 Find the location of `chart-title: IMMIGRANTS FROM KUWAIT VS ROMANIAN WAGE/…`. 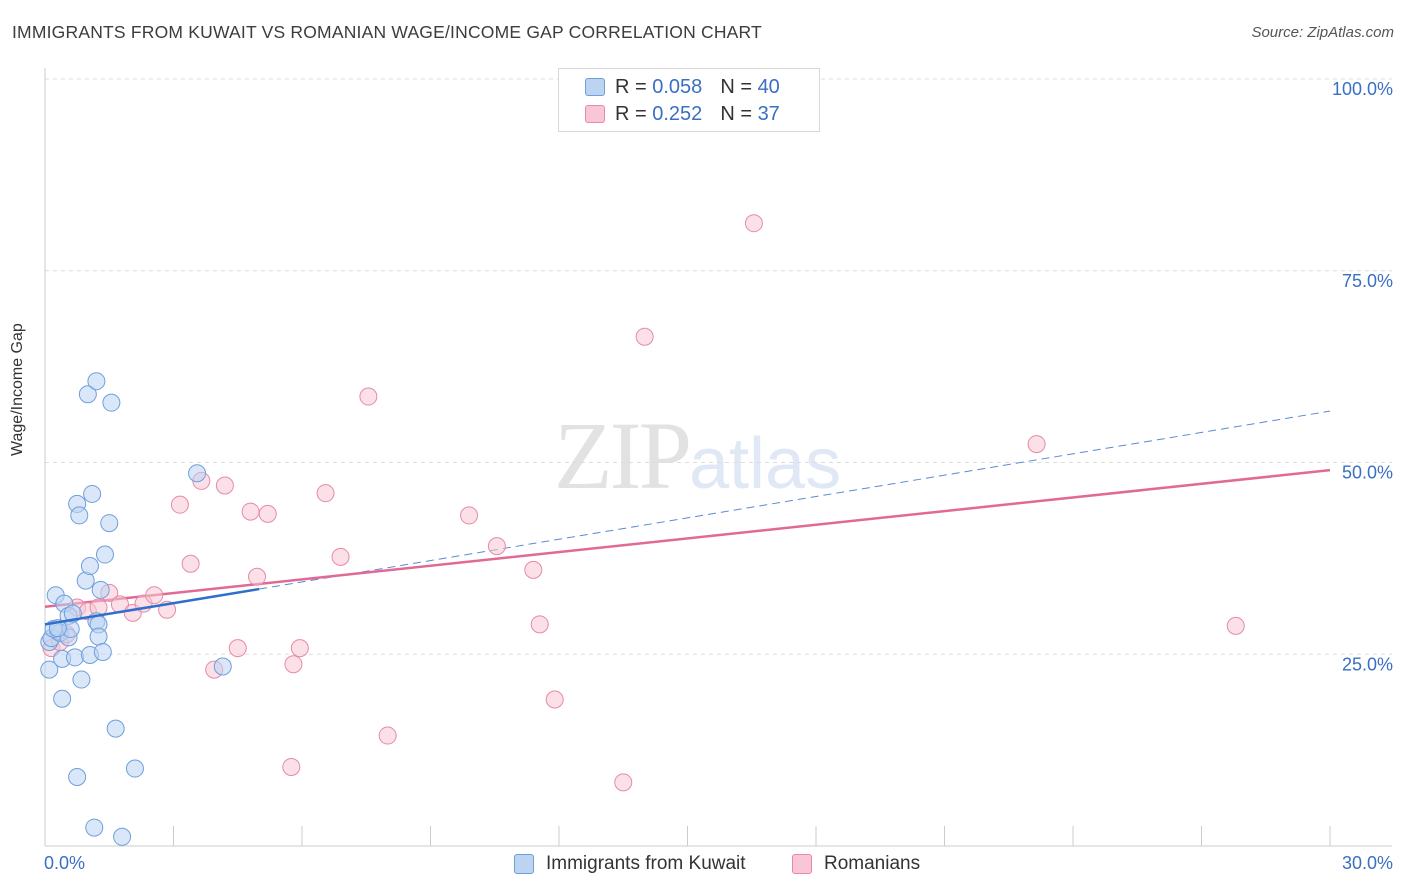

chart-title: IMMIGRANTS FROM KUWAIT VS ROMANIAN WAGE/… is located at coordinates (387, 32).